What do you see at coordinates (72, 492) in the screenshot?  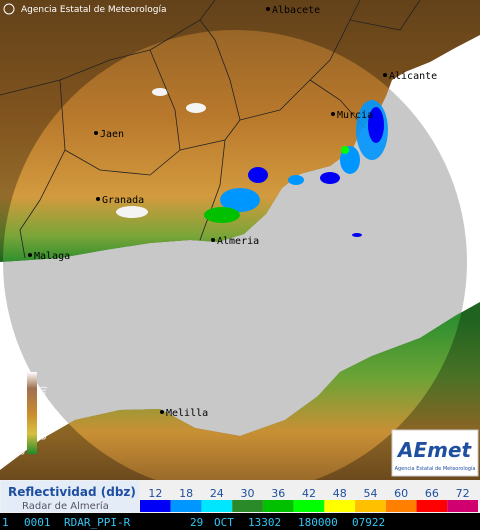 I see `legend-title: Reflectividad (dbz)` at bounding box center [72, 492].